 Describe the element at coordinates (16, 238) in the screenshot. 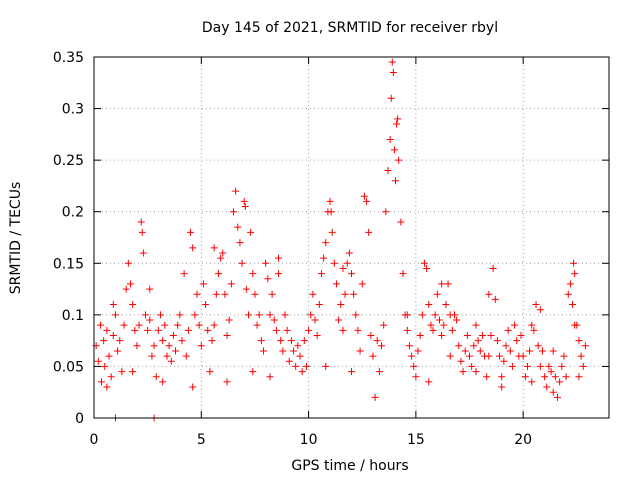

I see `y-axis-label: SRMTID / TECUs` at that location.